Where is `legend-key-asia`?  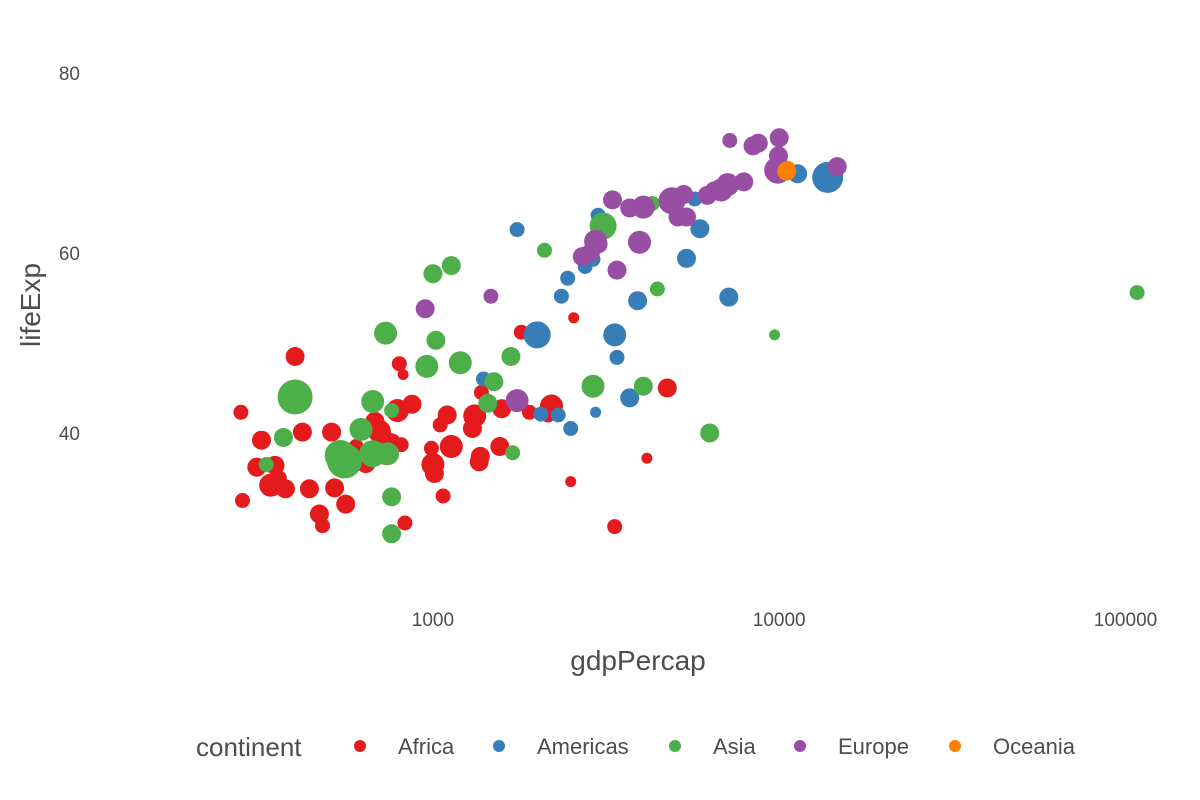
legend-key-asia is located at coordinates (675, 746).